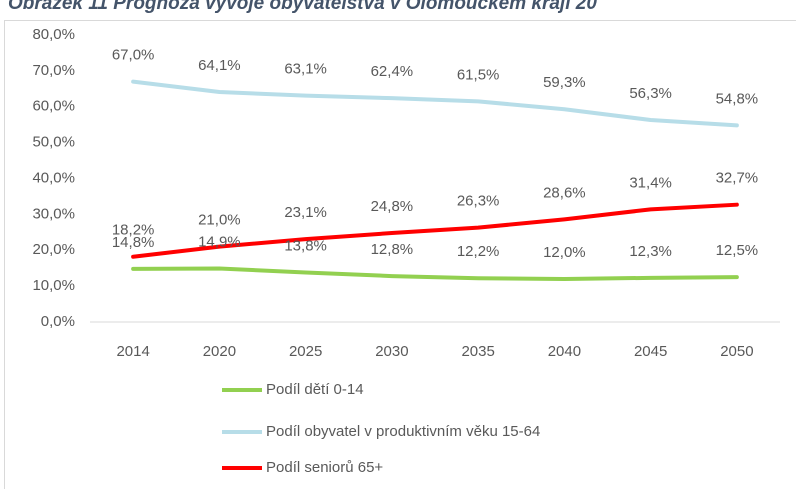 Image resolution: width=796 pixels, height=489 pixels. What do you see at coordinates (478, 201) in the screenshot?
I see `data-label: 26,3%` at bounding box center [478, 201].